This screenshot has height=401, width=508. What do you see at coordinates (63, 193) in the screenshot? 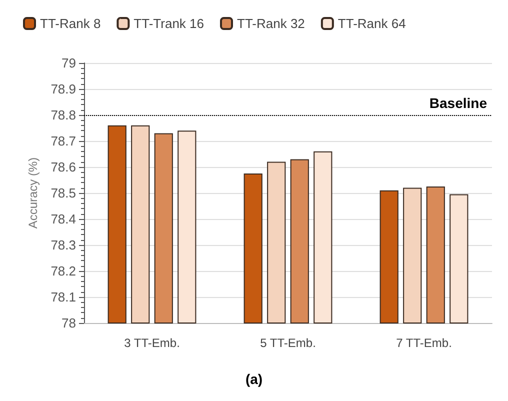
I see `y-tick-label: 78.5` at bounding box center [63, 193].